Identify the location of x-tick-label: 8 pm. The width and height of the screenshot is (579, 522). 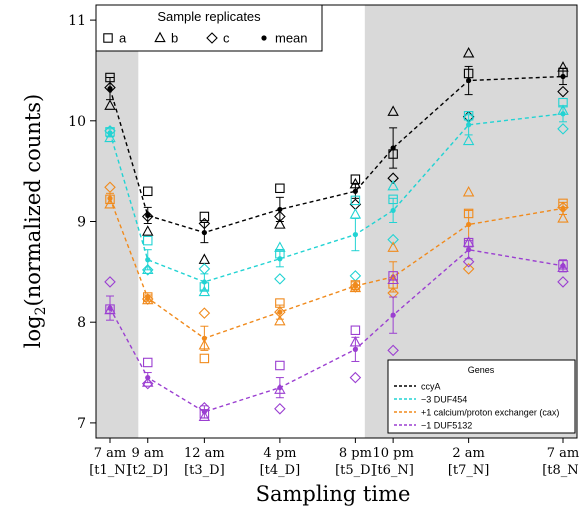
(355, 453).